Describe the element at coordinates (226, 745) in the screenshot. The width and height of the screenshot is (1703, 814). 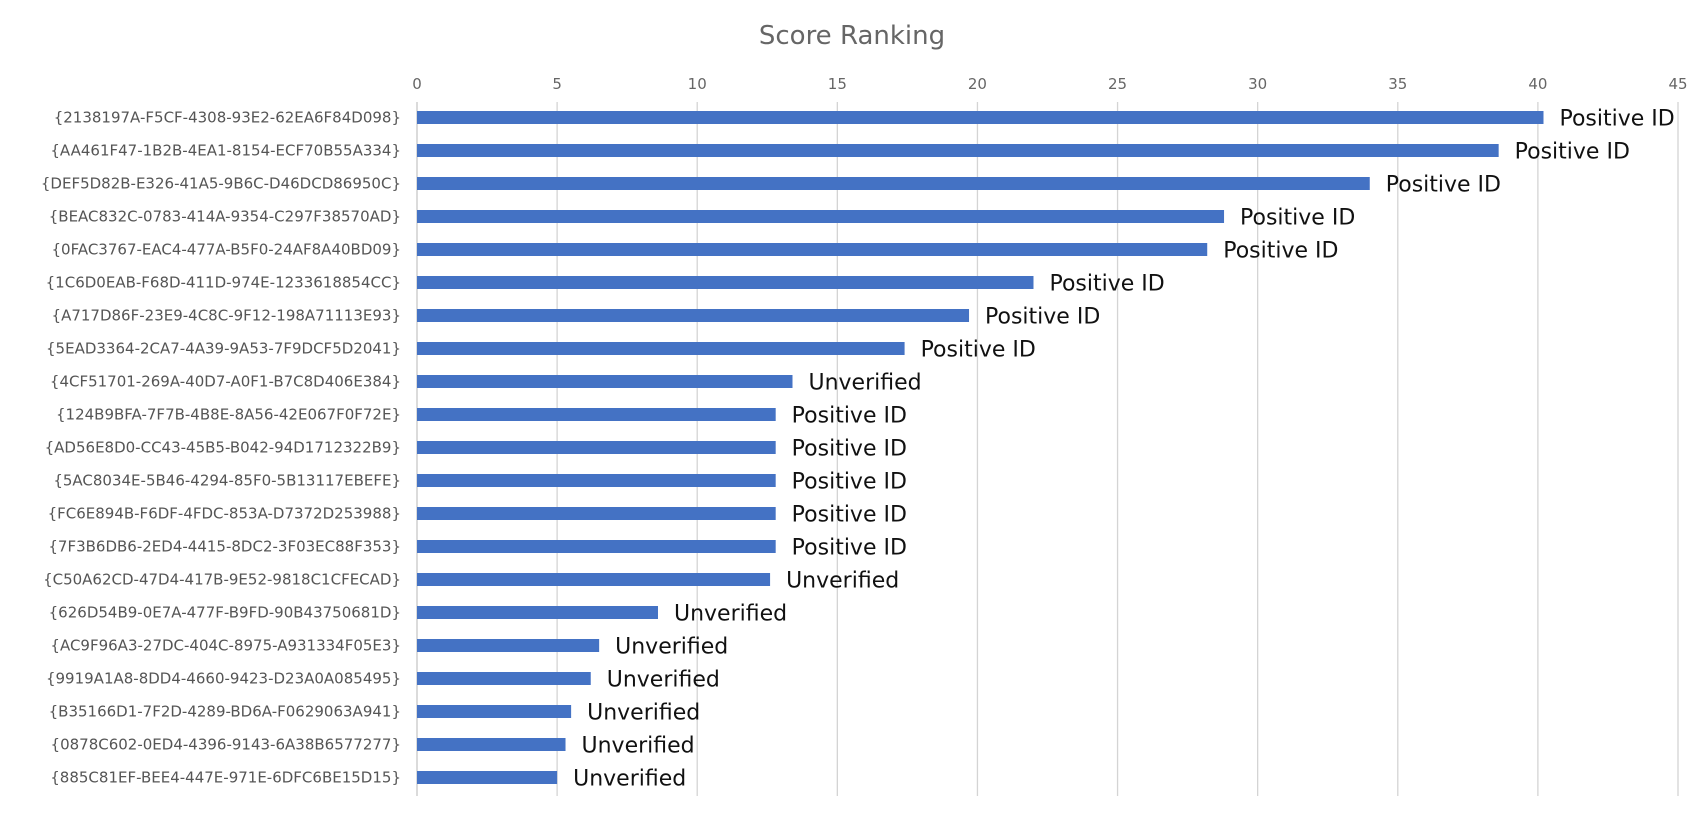
I see `y-category-label: {0878C602-0ED4-4396-9143-6A38B6577277}` at that location.